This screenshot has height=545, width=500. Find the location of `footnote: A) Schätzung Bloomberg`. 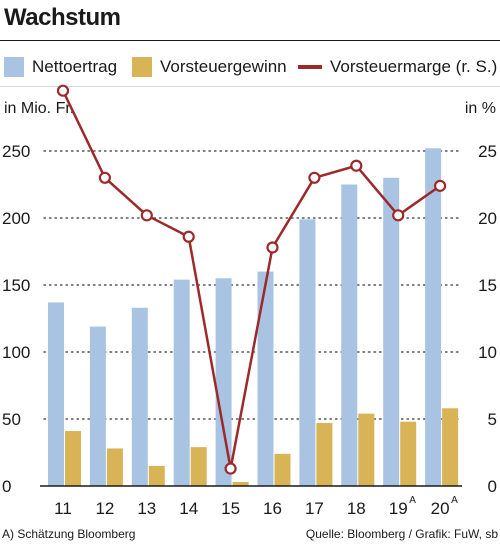

footnote: A) Schätzung Bloomberg is located at coordinates (69, 534).